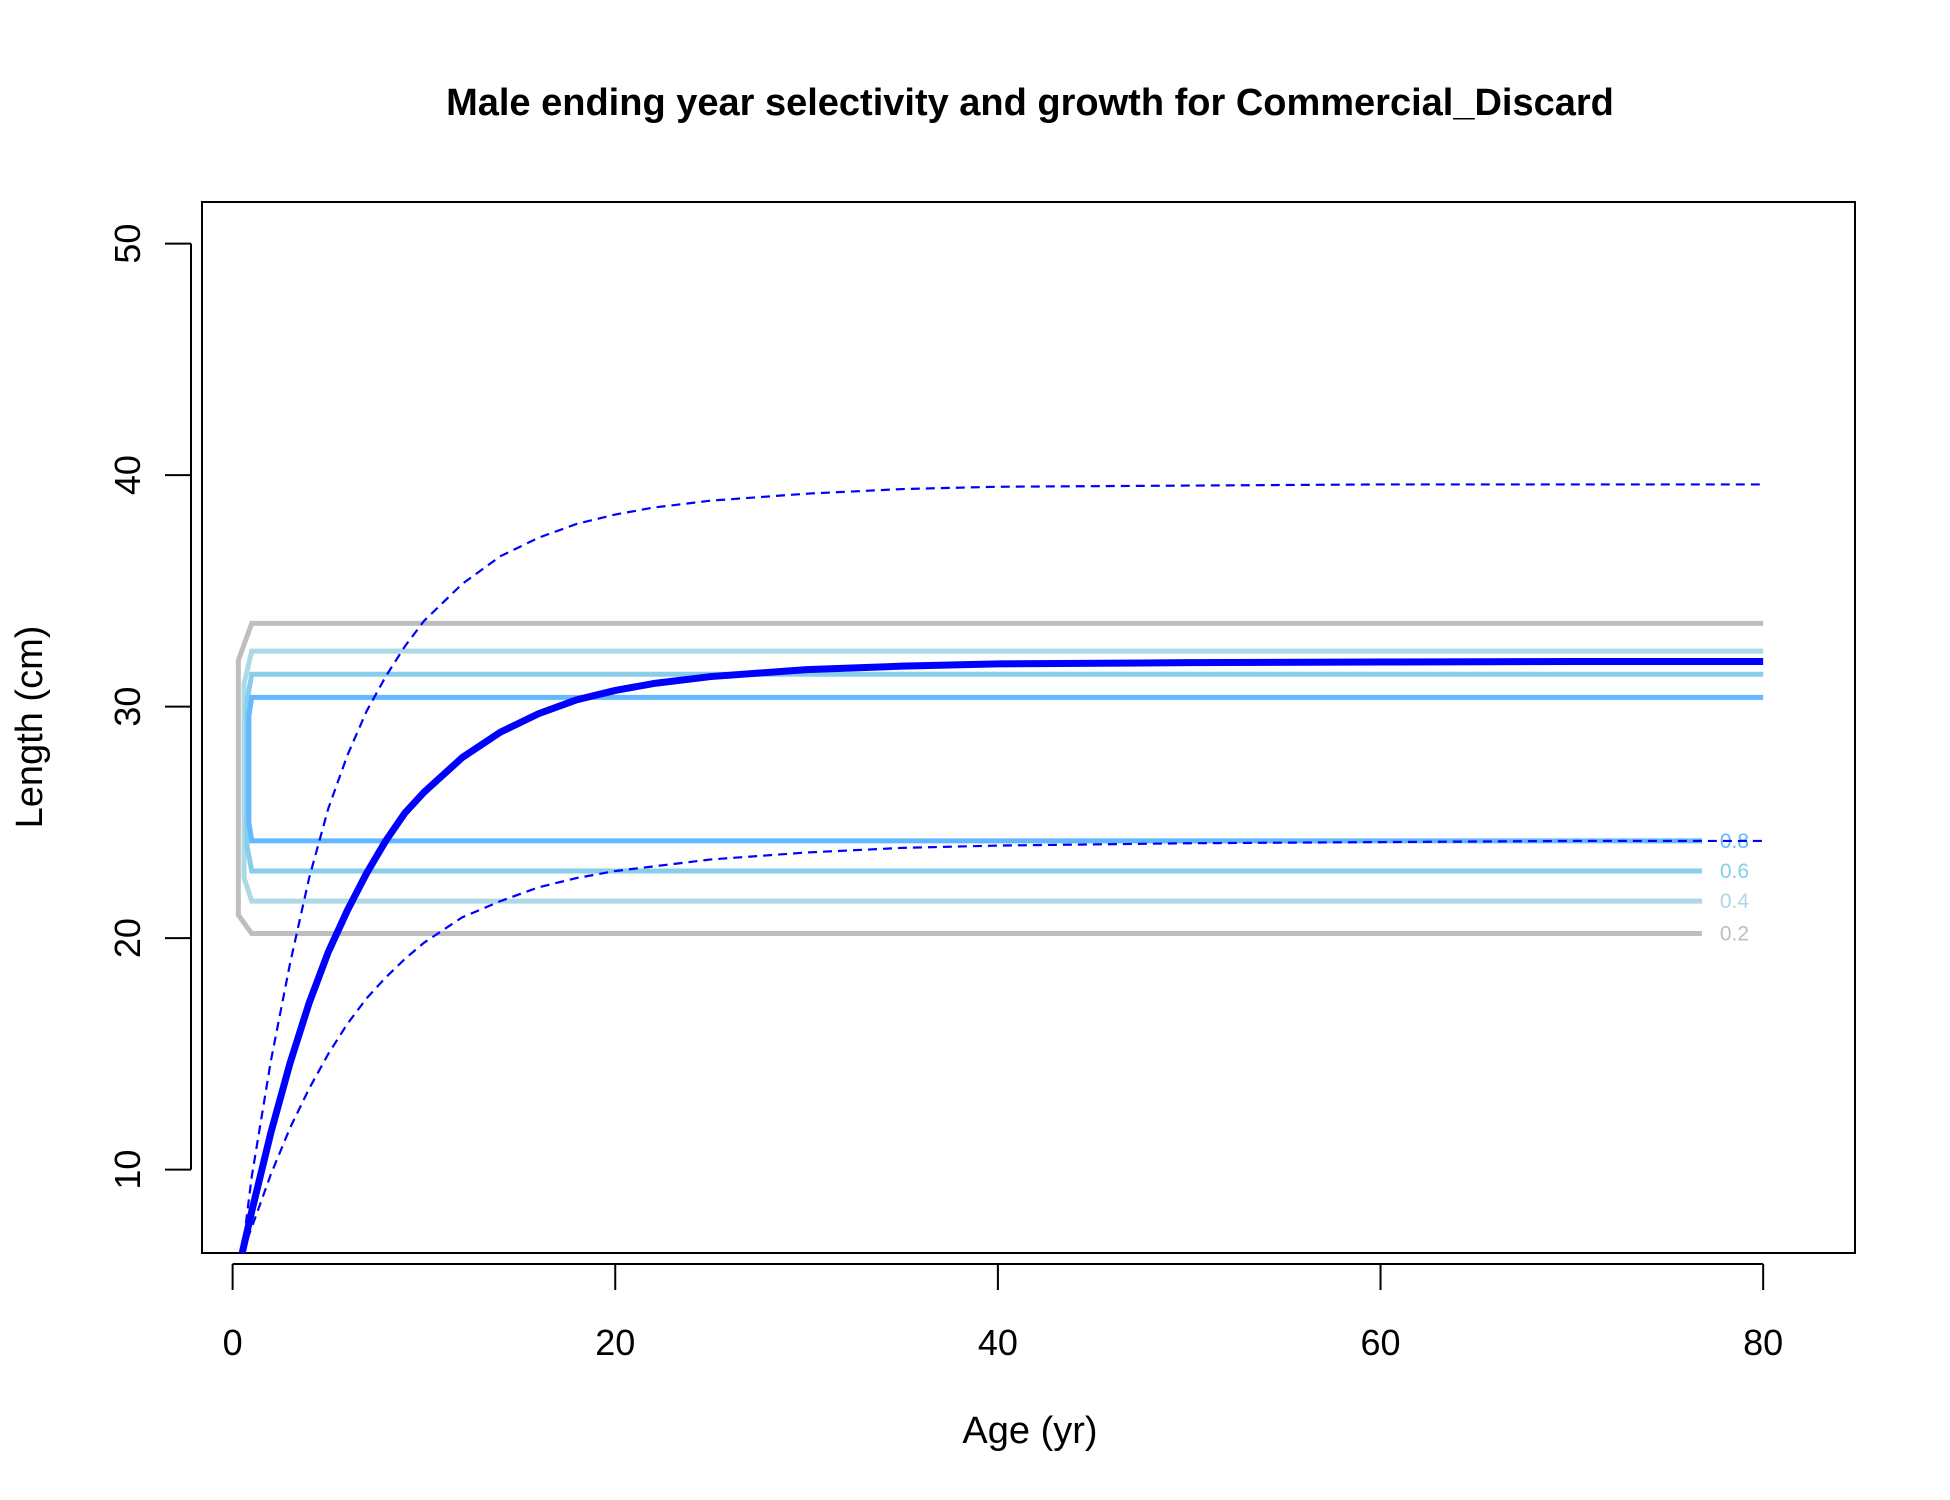  I want to click on contour-label-0-6: 0.6, so click(1734, 871).